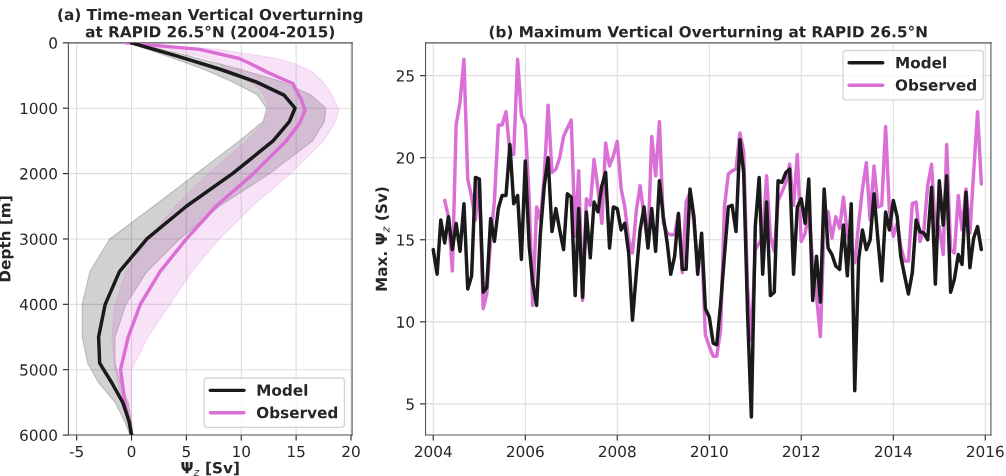 The height and width of the screenshot is (476, 1006). What do you see at coordinates (433, 451) in the screenshot?
I see `x-tick-label: 2004` at bounding box center [433, 451].